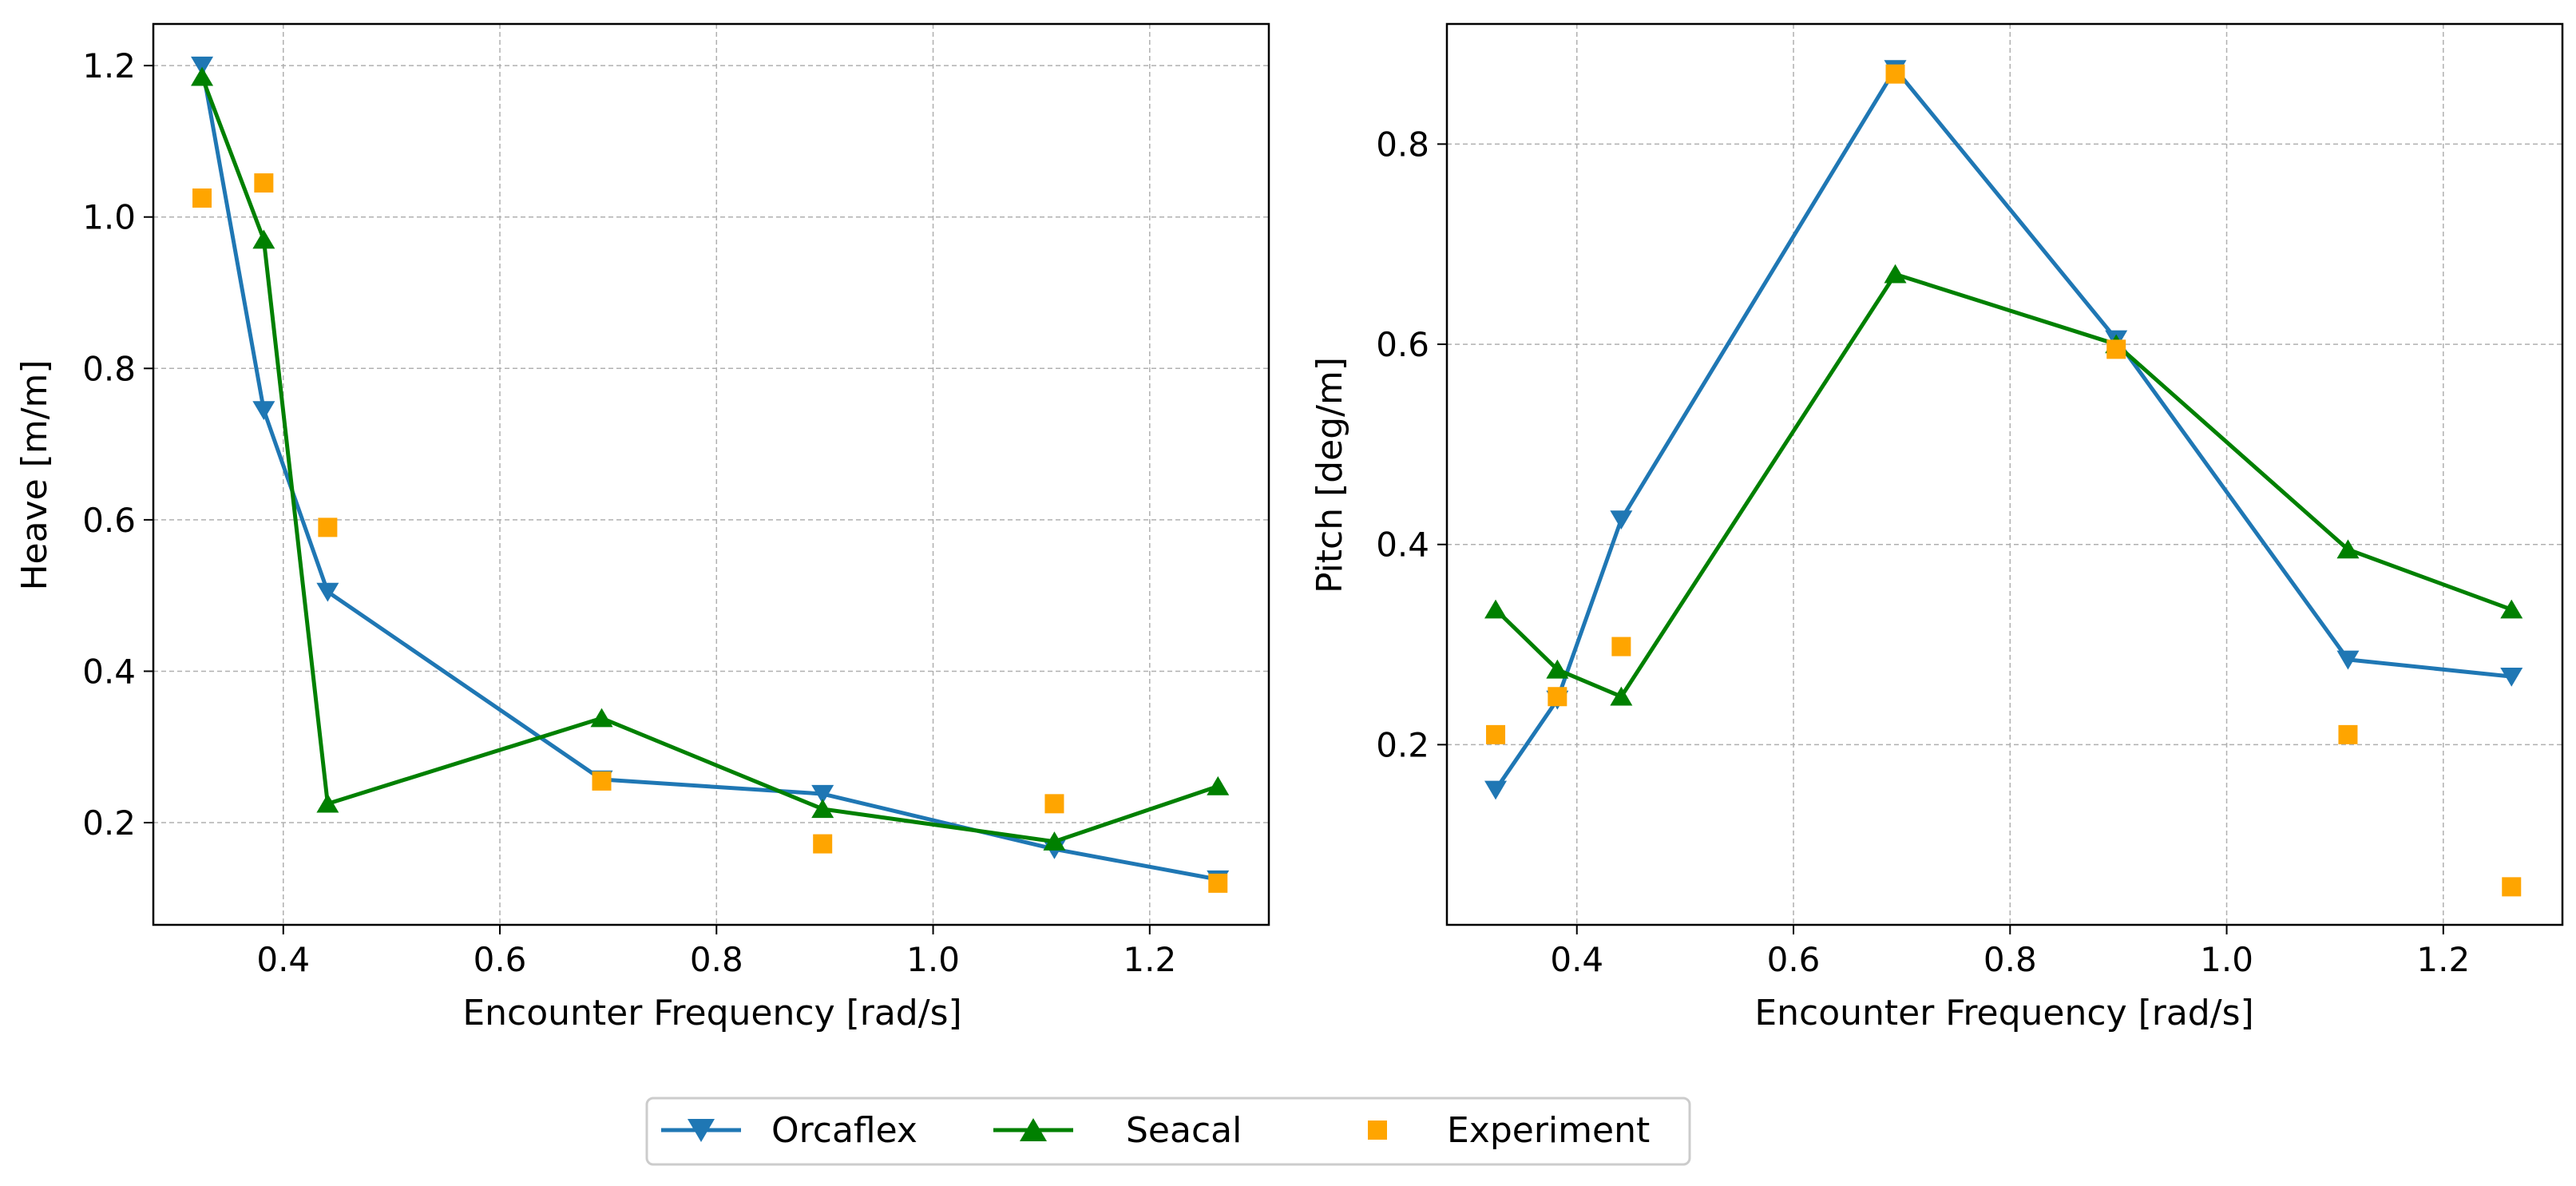 This screenshot has width=2576, height=1186. Describe the element at coordinates (2011, 959) in the screenshot. I see `pitch-x-tick-label: 0.8` at that location.